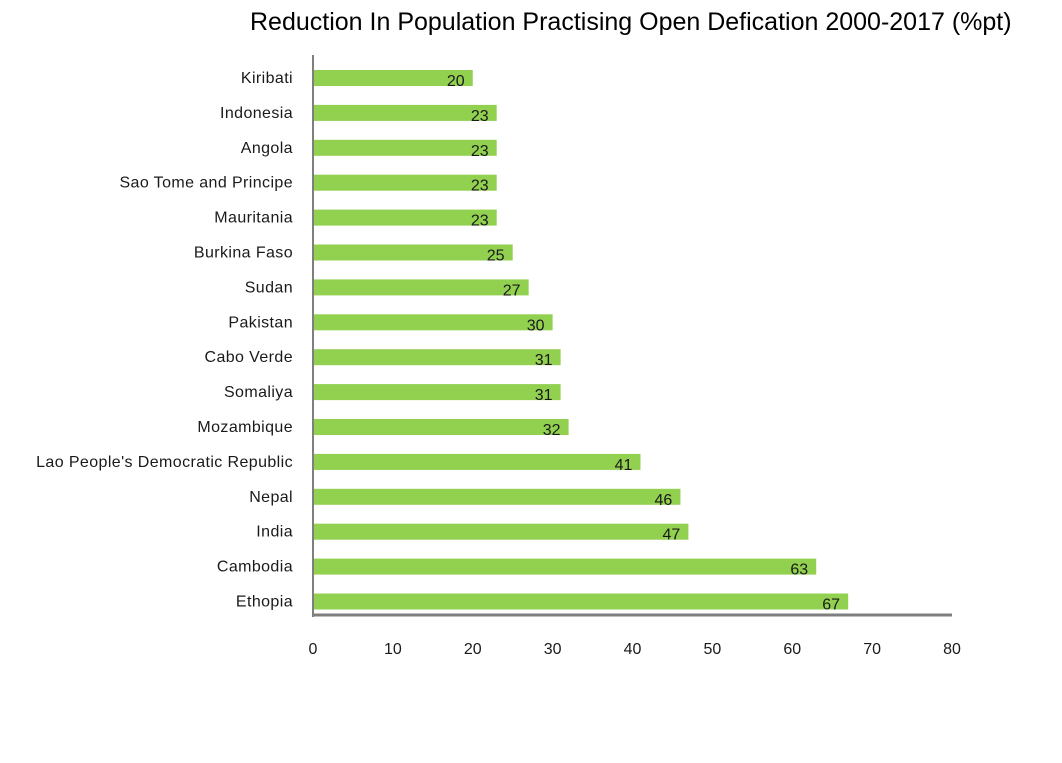  What do you see at coordinates (536, 325) in the screenshot?
I see `data-label: 30` at bounding box center [536, 325].